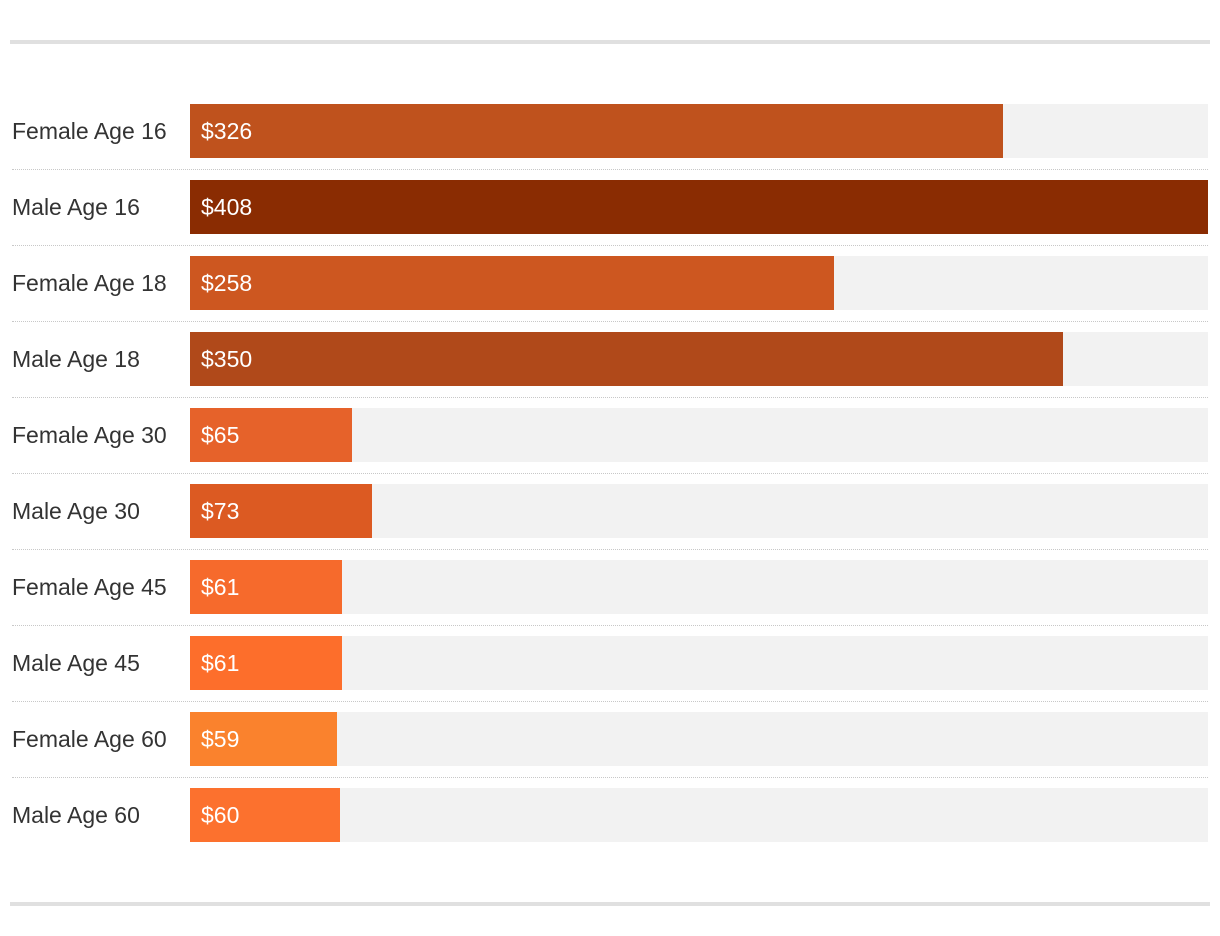 This screenshot has width=1220, height=936. I want to click on bar-track: $350, so click(699, 359).